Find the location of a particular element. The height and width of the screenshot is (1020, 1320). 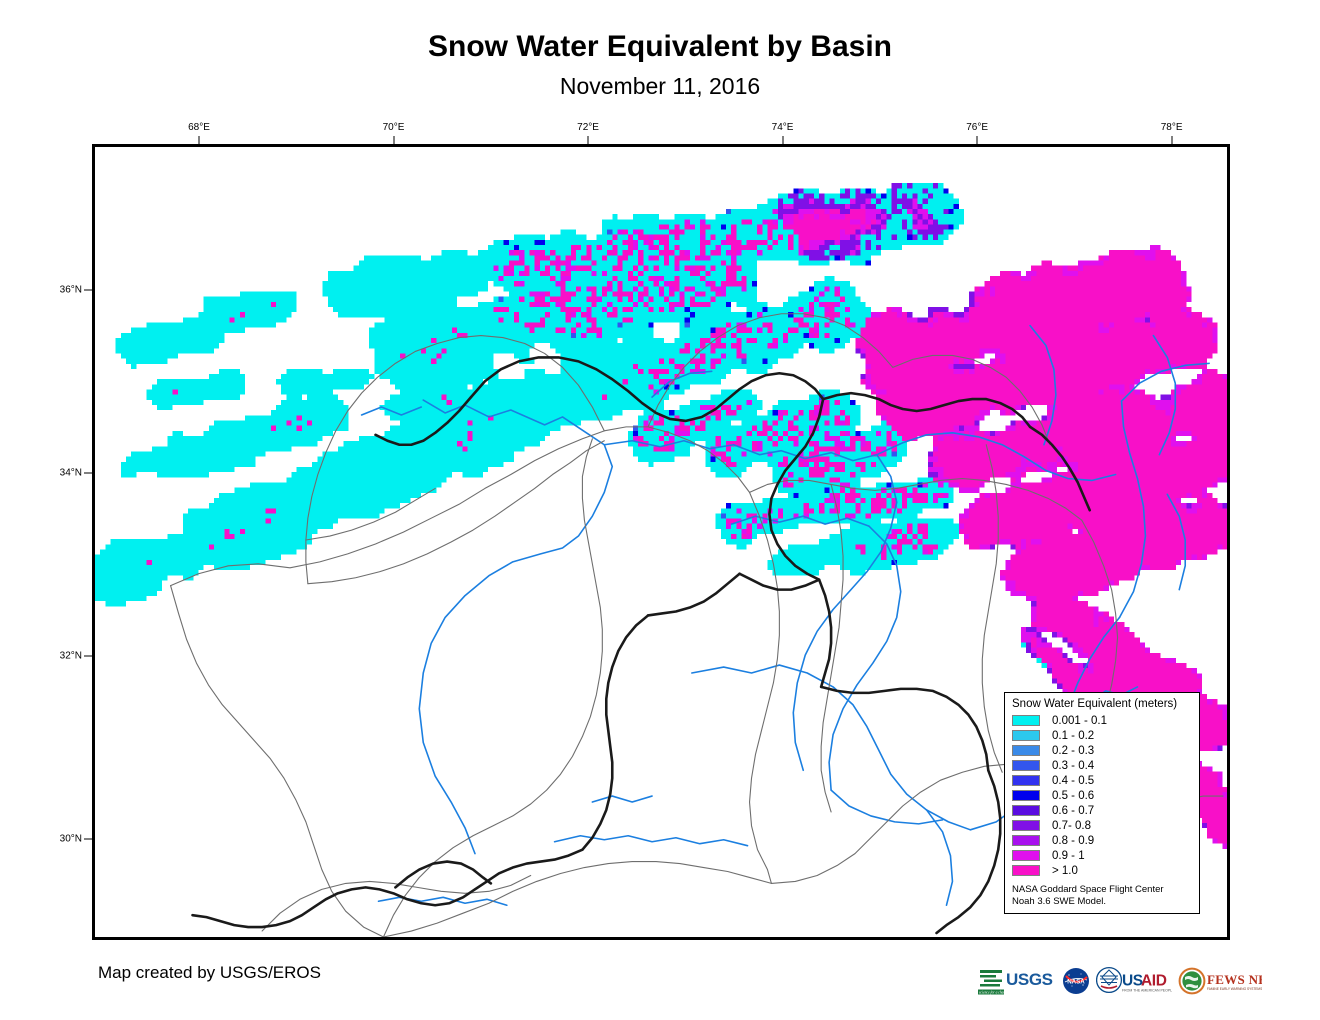

lon-tick-label: 68°E is located at coordinates (199, 127).